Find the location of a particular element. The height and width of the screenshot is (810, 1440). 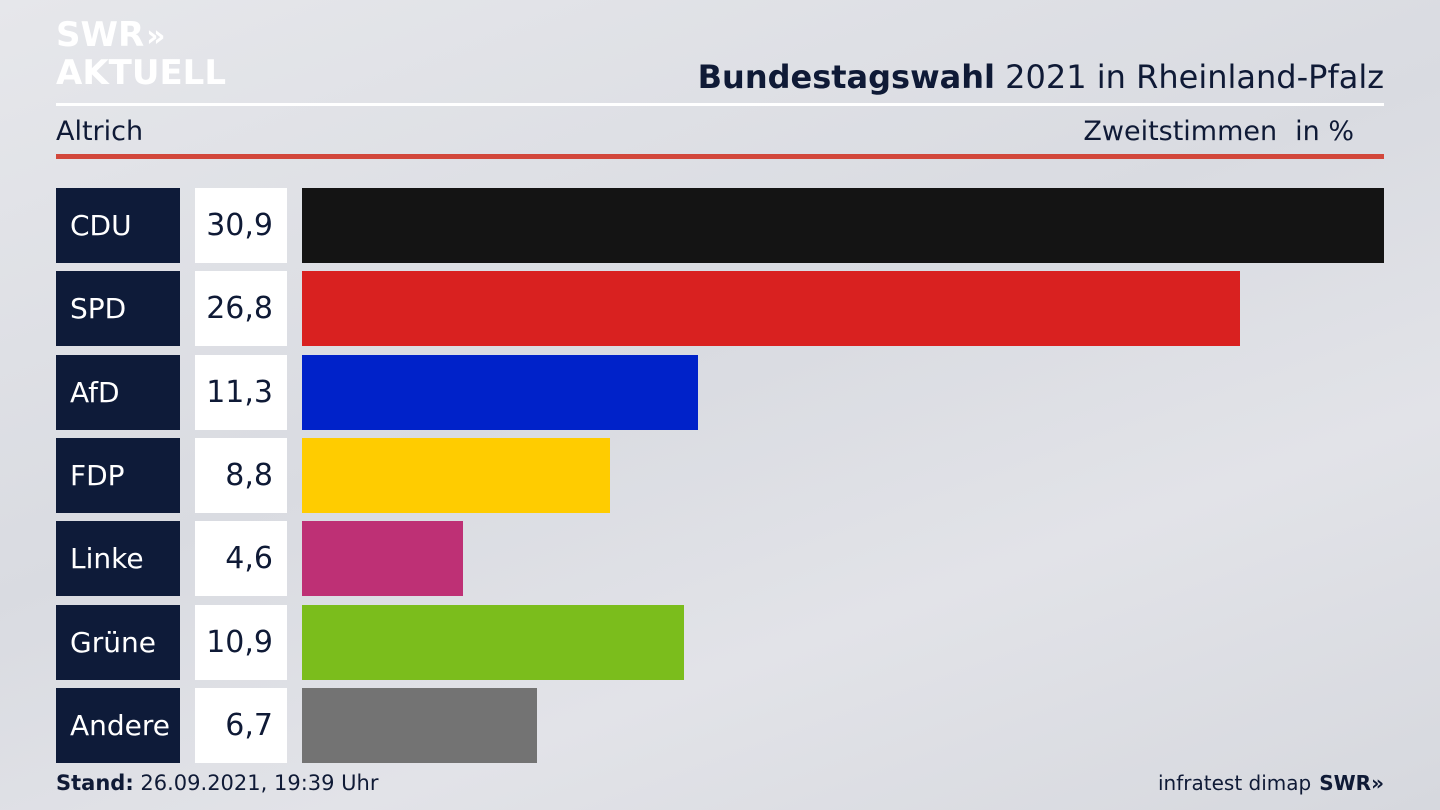

source-name: infratest dimap is located at coordinates (1235, 783).